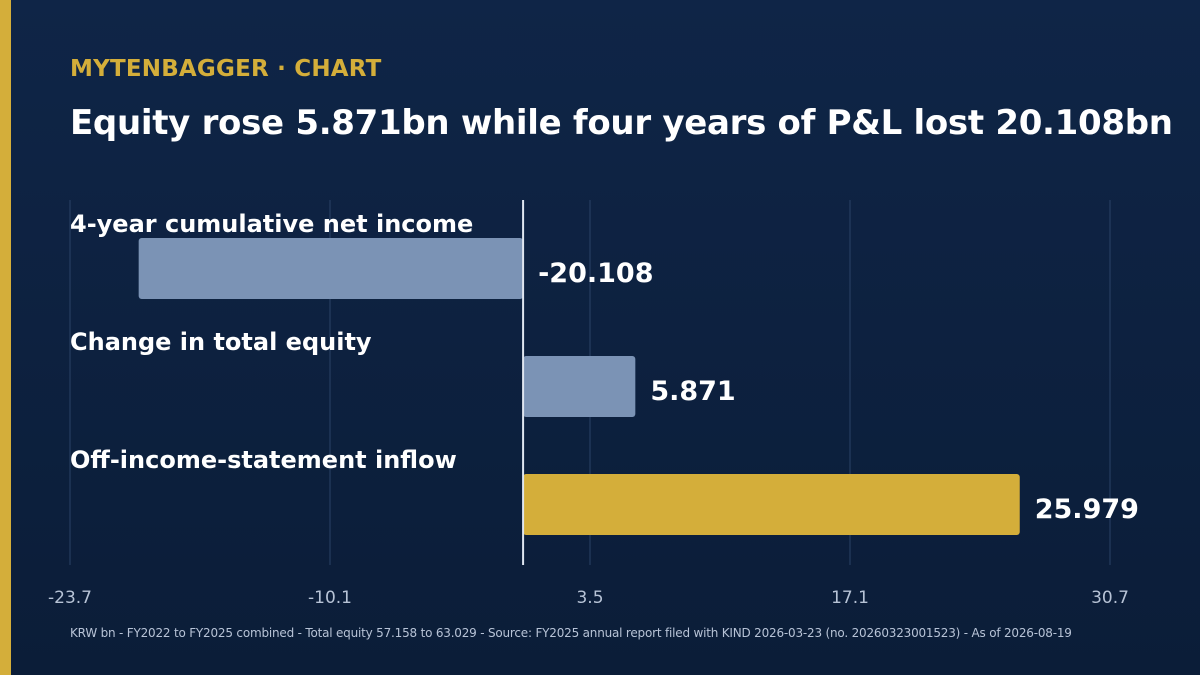  I want to click on data-label: 5.871, so click(692, 391).